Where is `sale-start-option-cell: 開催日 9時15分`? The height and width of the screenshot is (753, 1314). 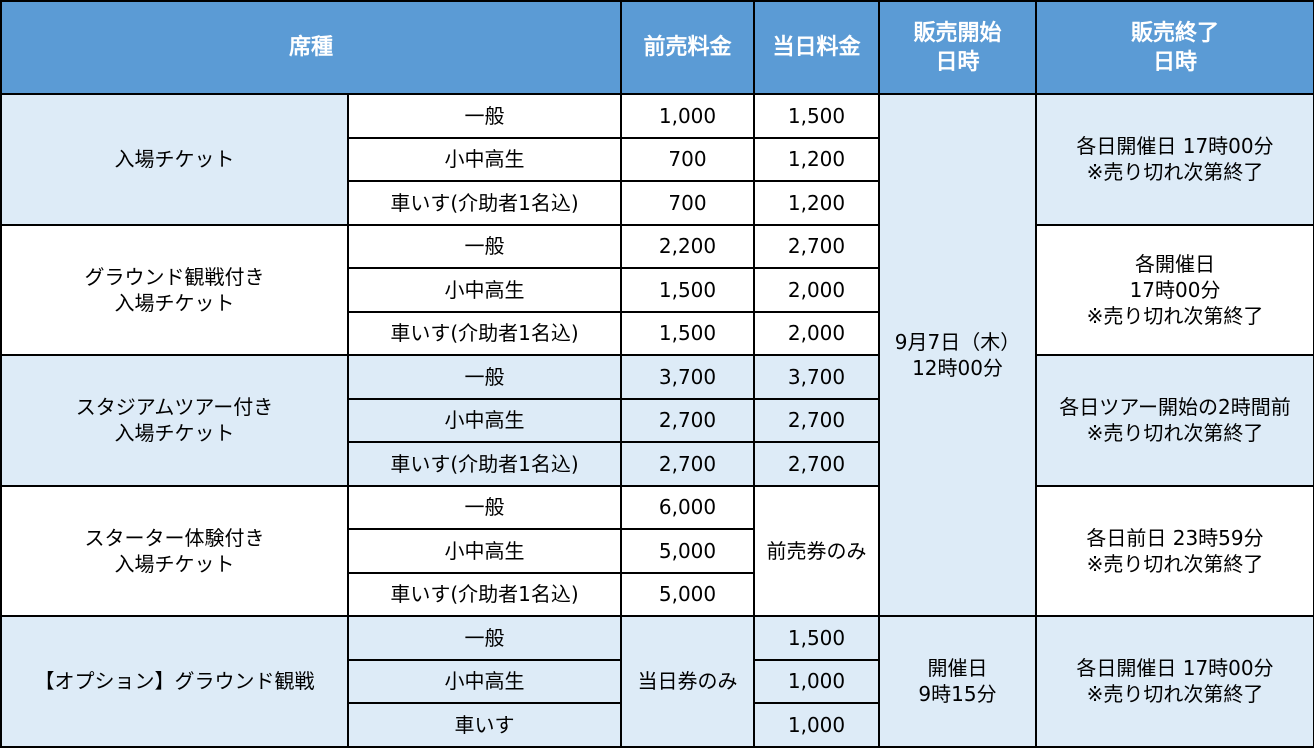
sale-start-option-cell: 開催日 9時15分 is located at coordinates (958, 681).